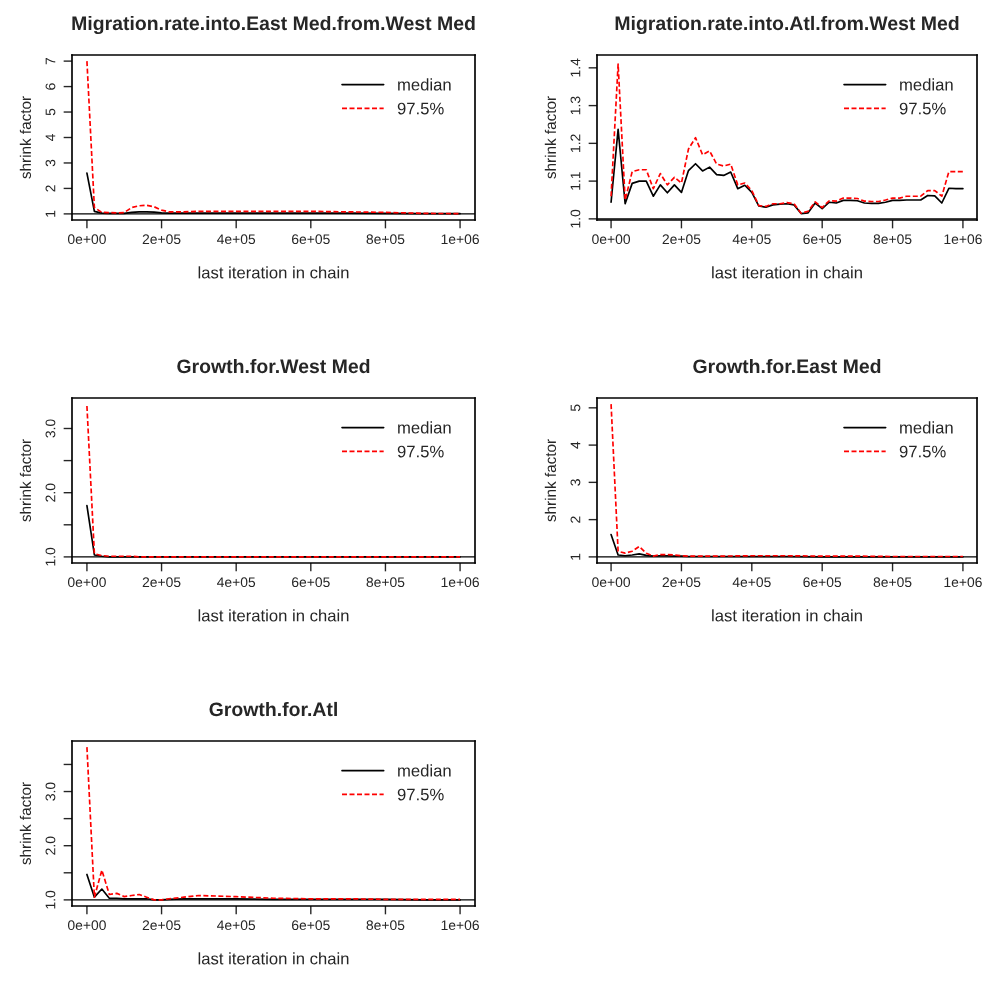 Image resolution: width=1002 pixels, height=987 pixels. Describe the element at coordinates (50, 86) in the screenshot. I see `y-tick-label: 6` at that location.